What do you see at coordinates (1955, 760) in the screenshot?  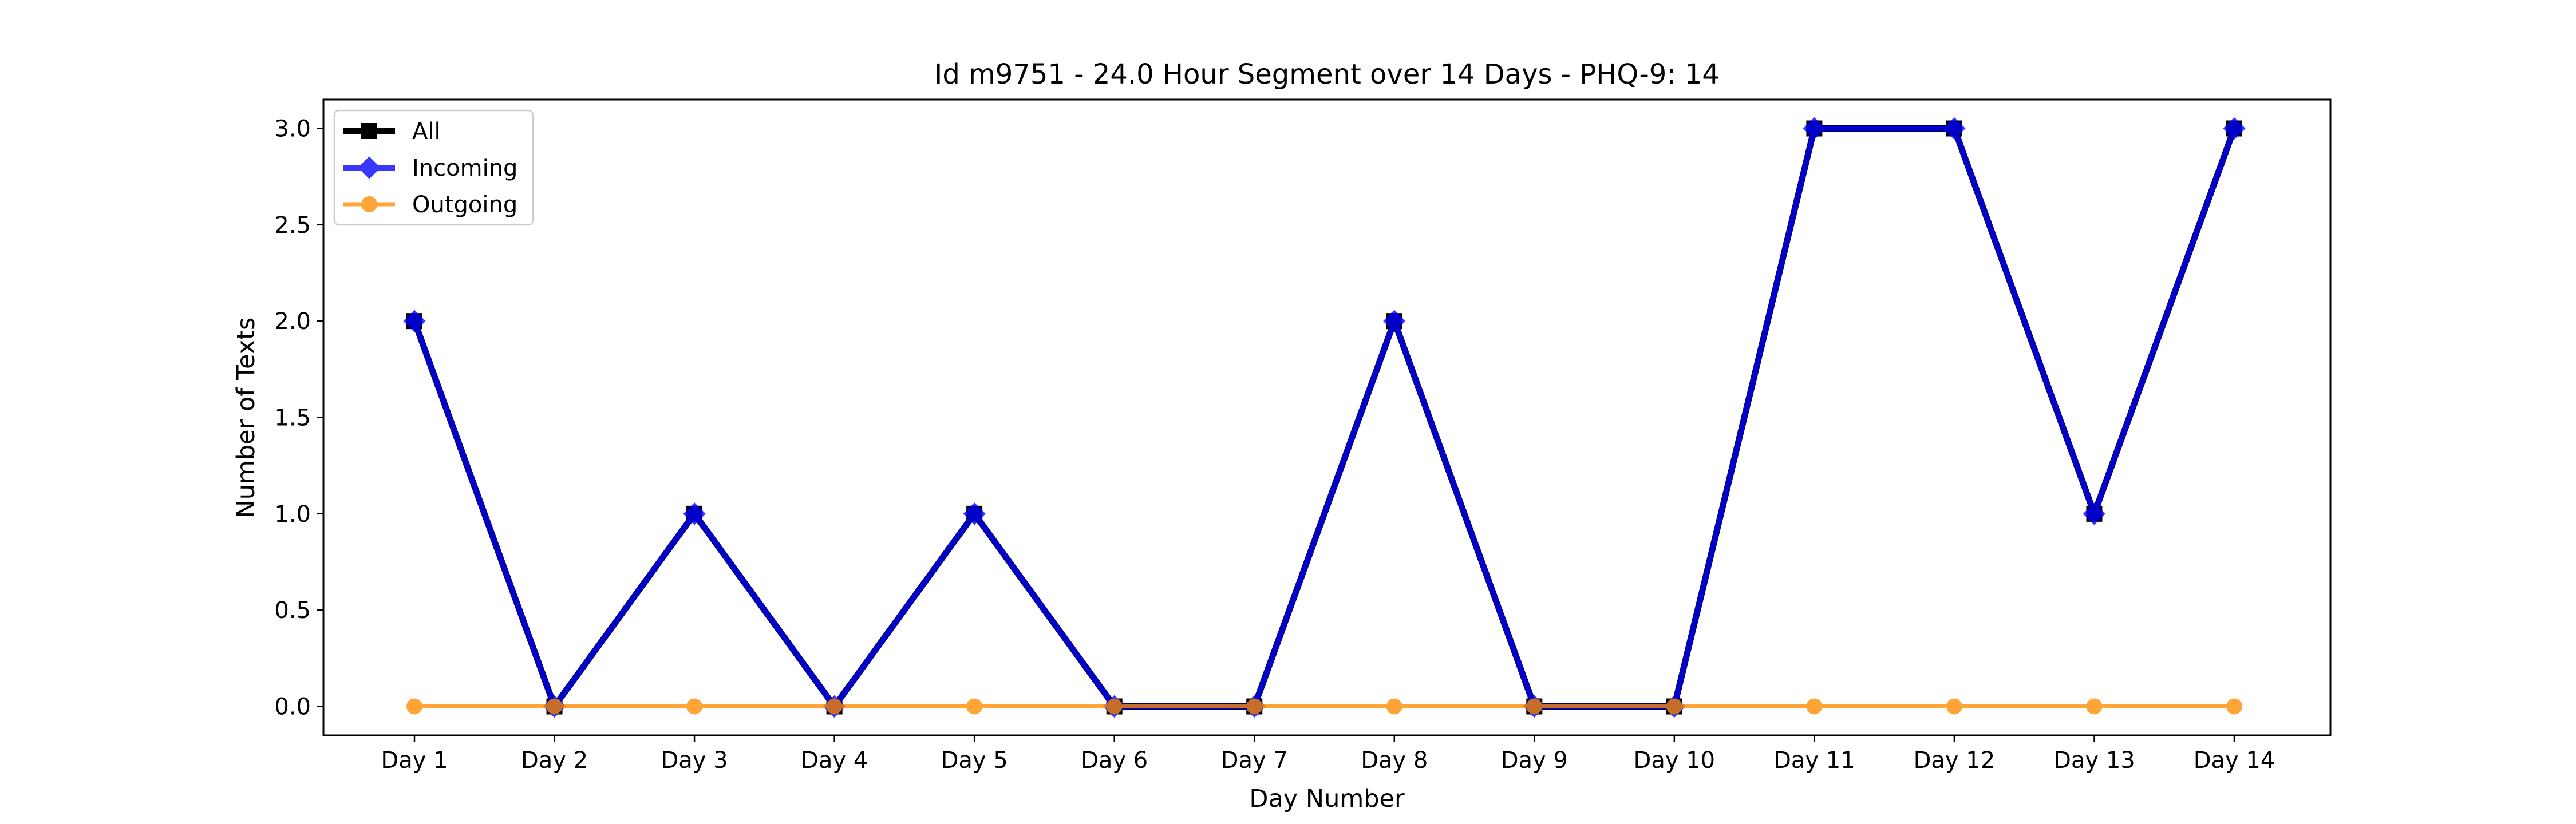 I see `x-tick-label: Day 12` at bounding box center [1955, 760].